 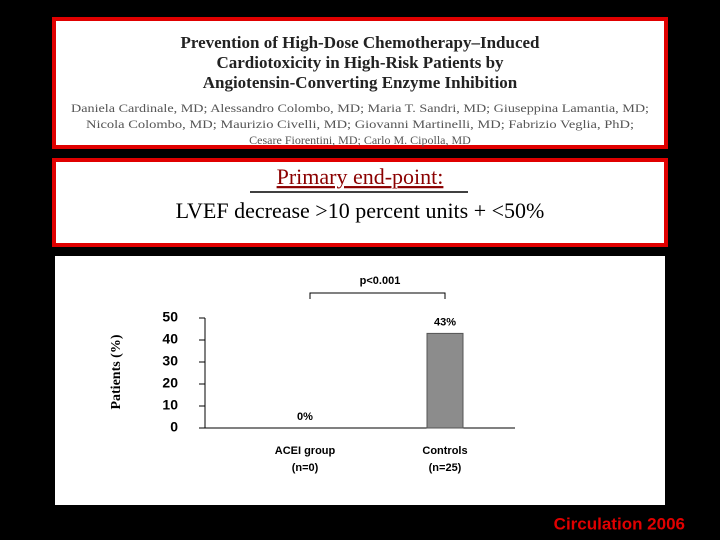 I want to click on y-tick-label: 30, so click(x=170, y=361).